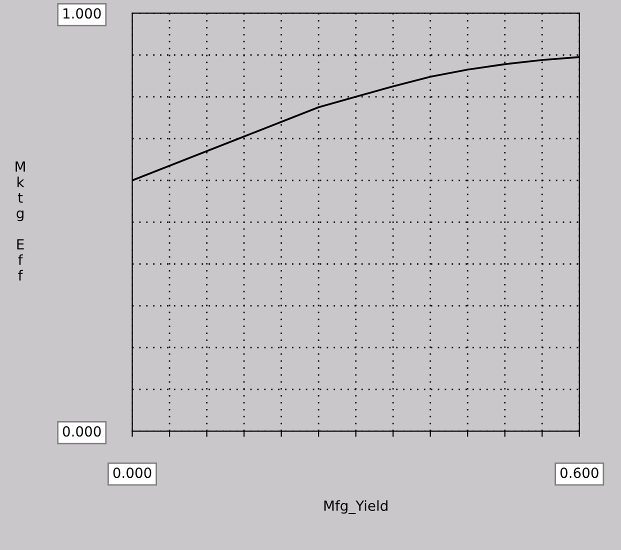  Describe the element at coordinates (82, 13) in the screenshot. I see `y-tick-label: 1.000` at that location.